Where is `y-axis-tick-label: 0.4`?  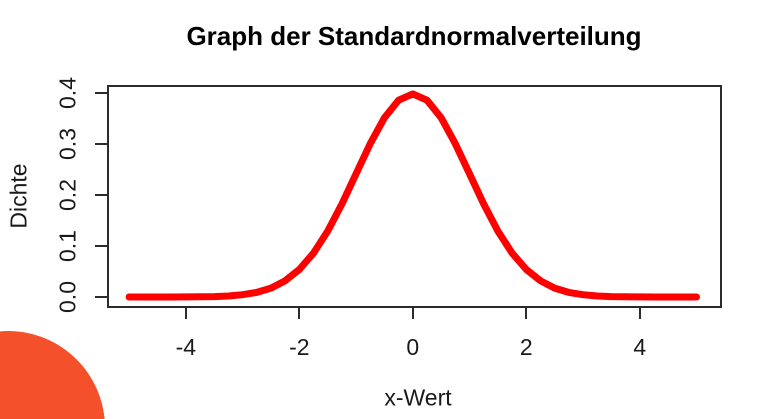
y-axis-tick-label: 0.4 is located at coordinates (67, 93).